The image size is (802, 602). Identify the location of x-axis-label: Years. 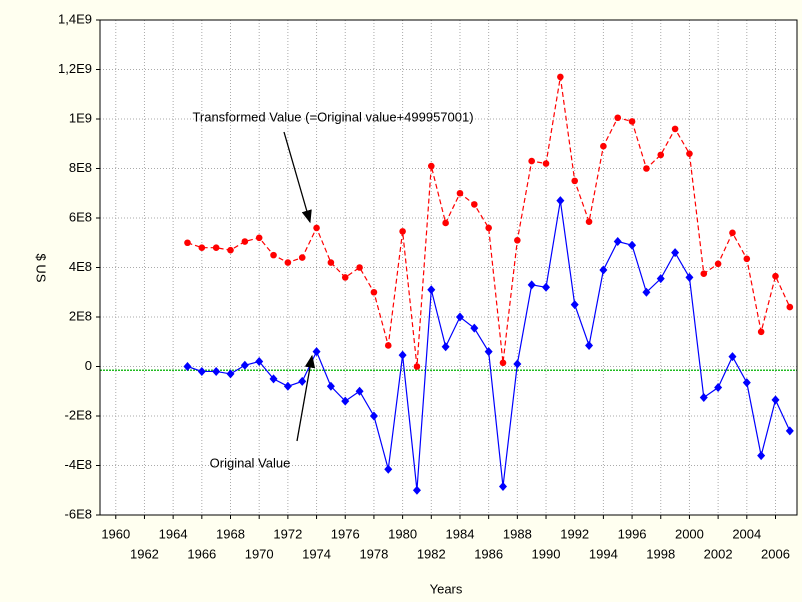
(446, 588).